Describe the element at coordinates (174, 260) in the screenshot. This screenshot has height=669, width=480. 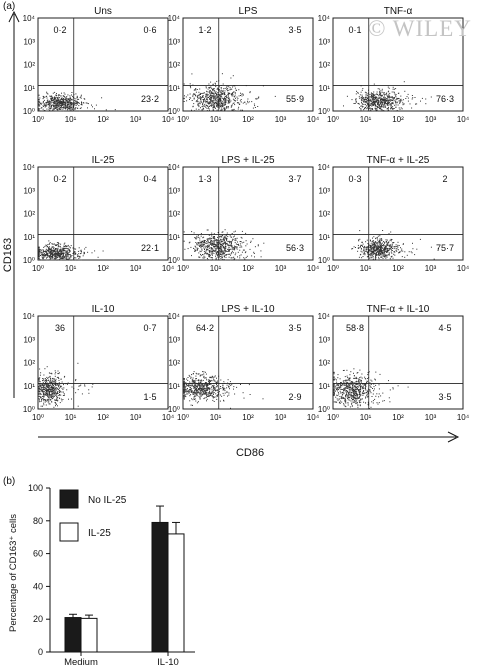
I see `y-tick-label: 10⁰` at that location.